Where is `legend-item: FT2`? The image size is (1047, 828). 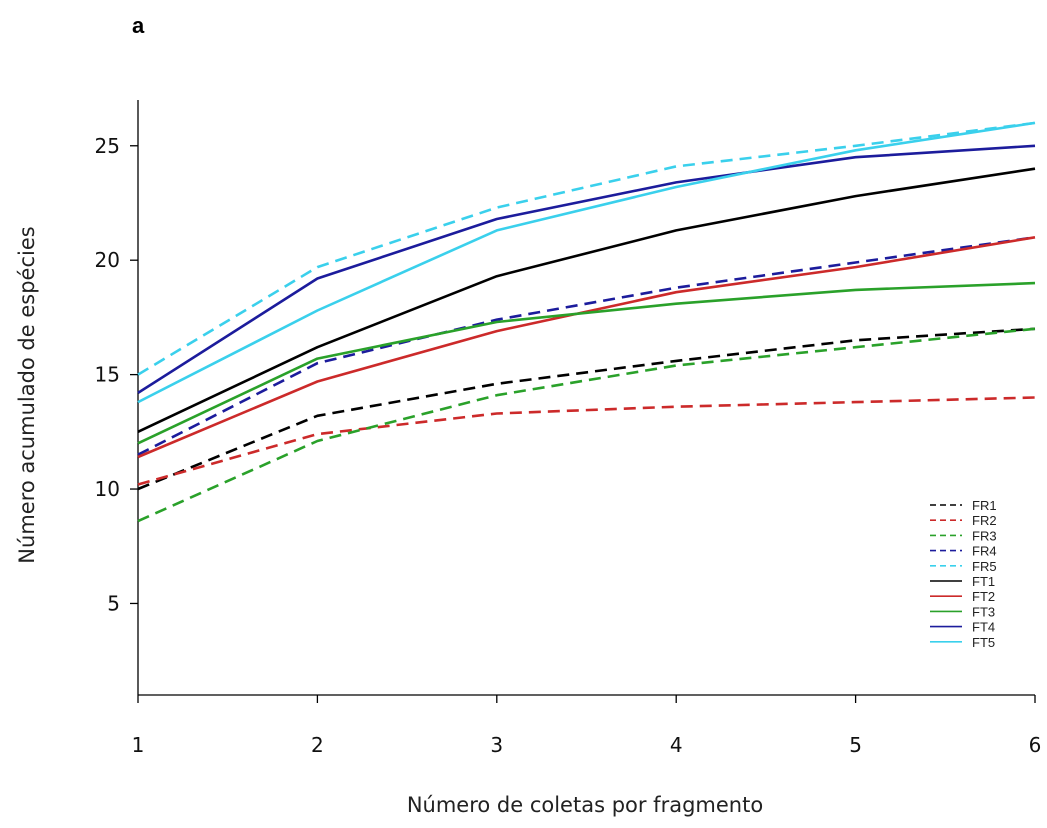 legend-item: FT2 is located at coordinates (962, 596).